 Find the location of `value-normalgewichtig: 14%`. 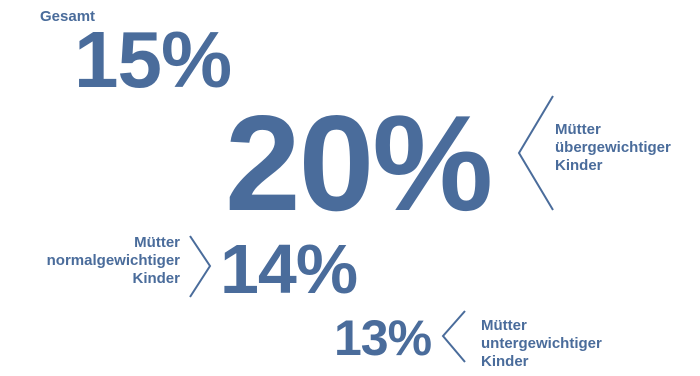

value-normalgewichtig: 14% is located at coordinates (289, 269).